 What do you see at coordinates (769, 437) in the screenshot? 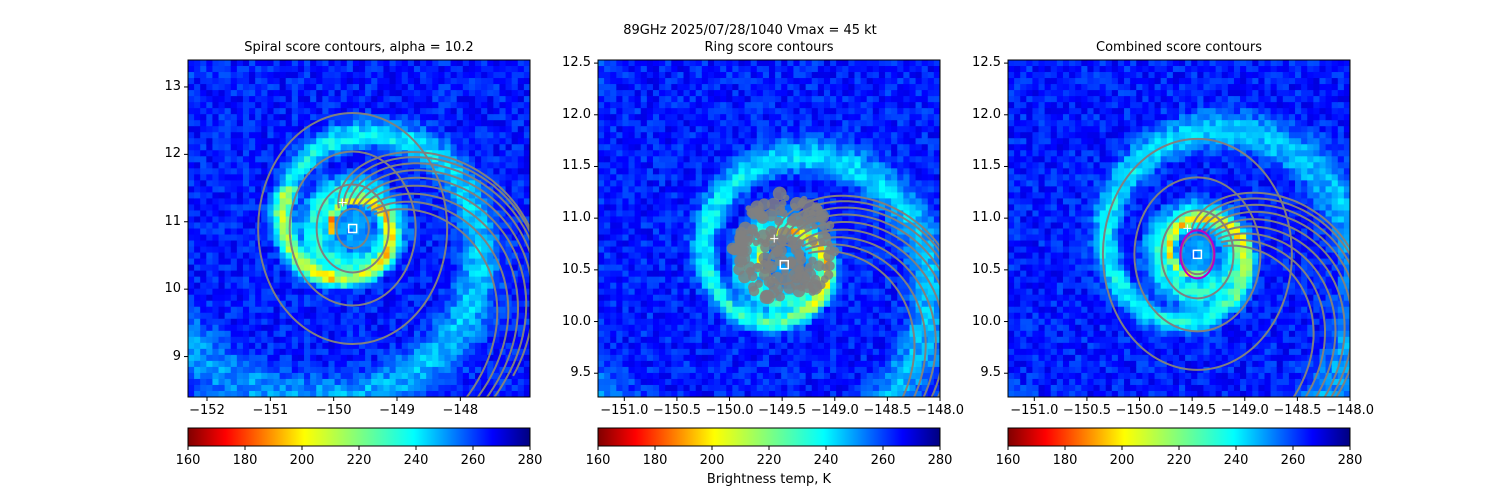
I see `panel-2-colorbar` at bounding box center [769, 437].